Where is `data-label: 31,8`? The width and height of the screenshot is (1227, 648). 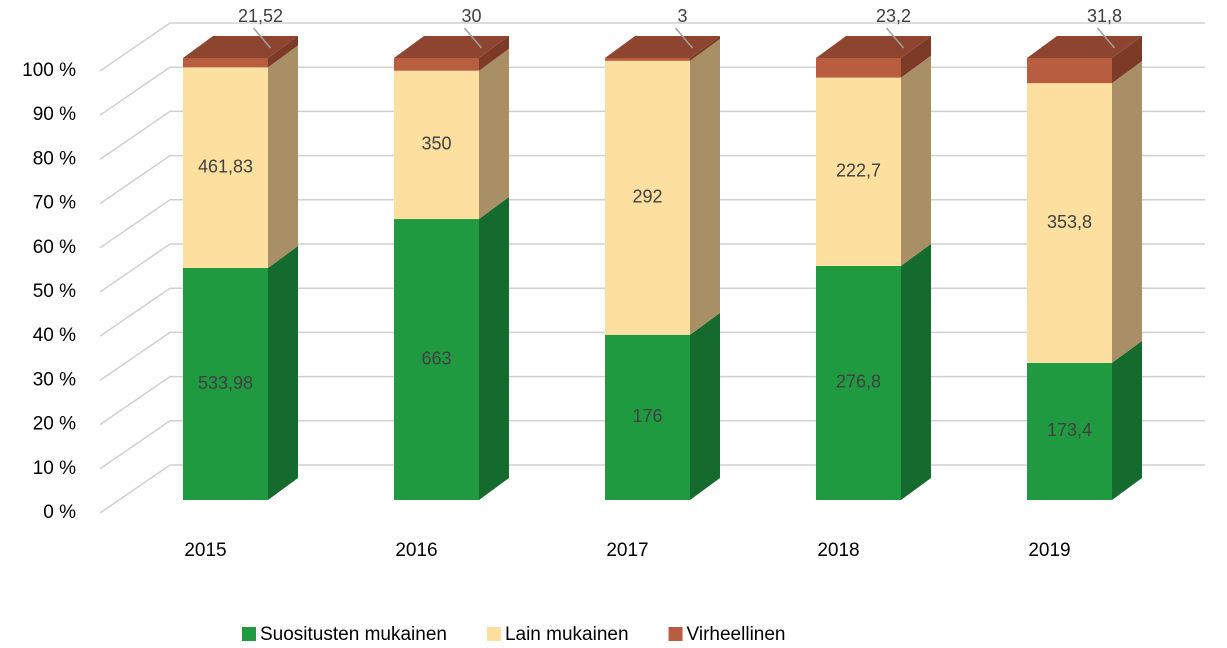
data-label: 31,8 is located at coordinates (1104, 16).